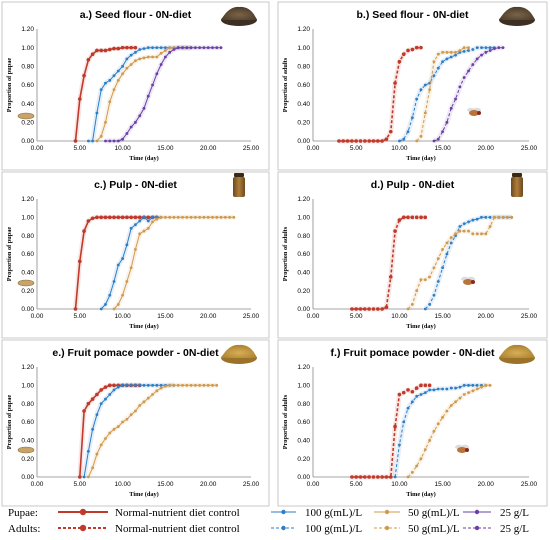 The image size is (550, 540). I want to click on x-axis-label: Time (day), so click(420, 158).